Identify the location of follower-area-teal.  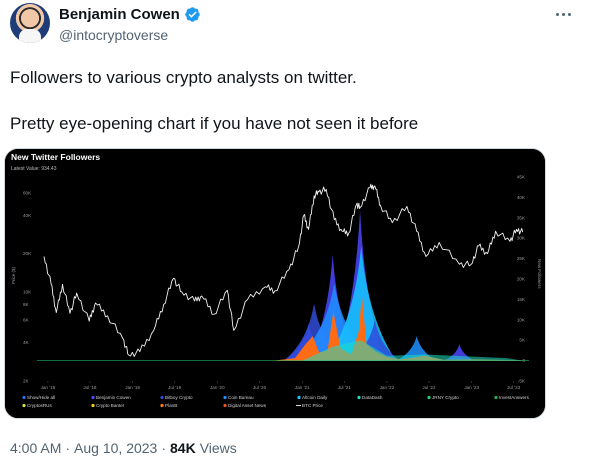
(412, 350).